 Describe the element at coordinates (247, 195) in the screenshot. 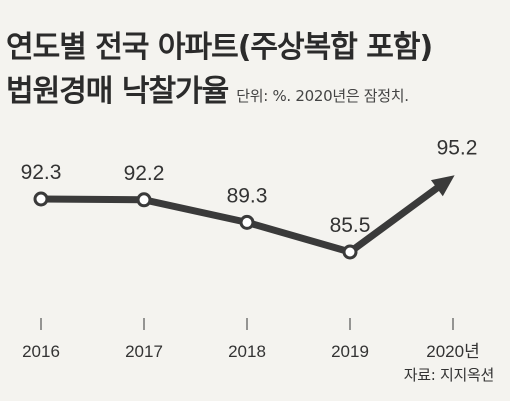

I see `data-label: 89.3` at that location.